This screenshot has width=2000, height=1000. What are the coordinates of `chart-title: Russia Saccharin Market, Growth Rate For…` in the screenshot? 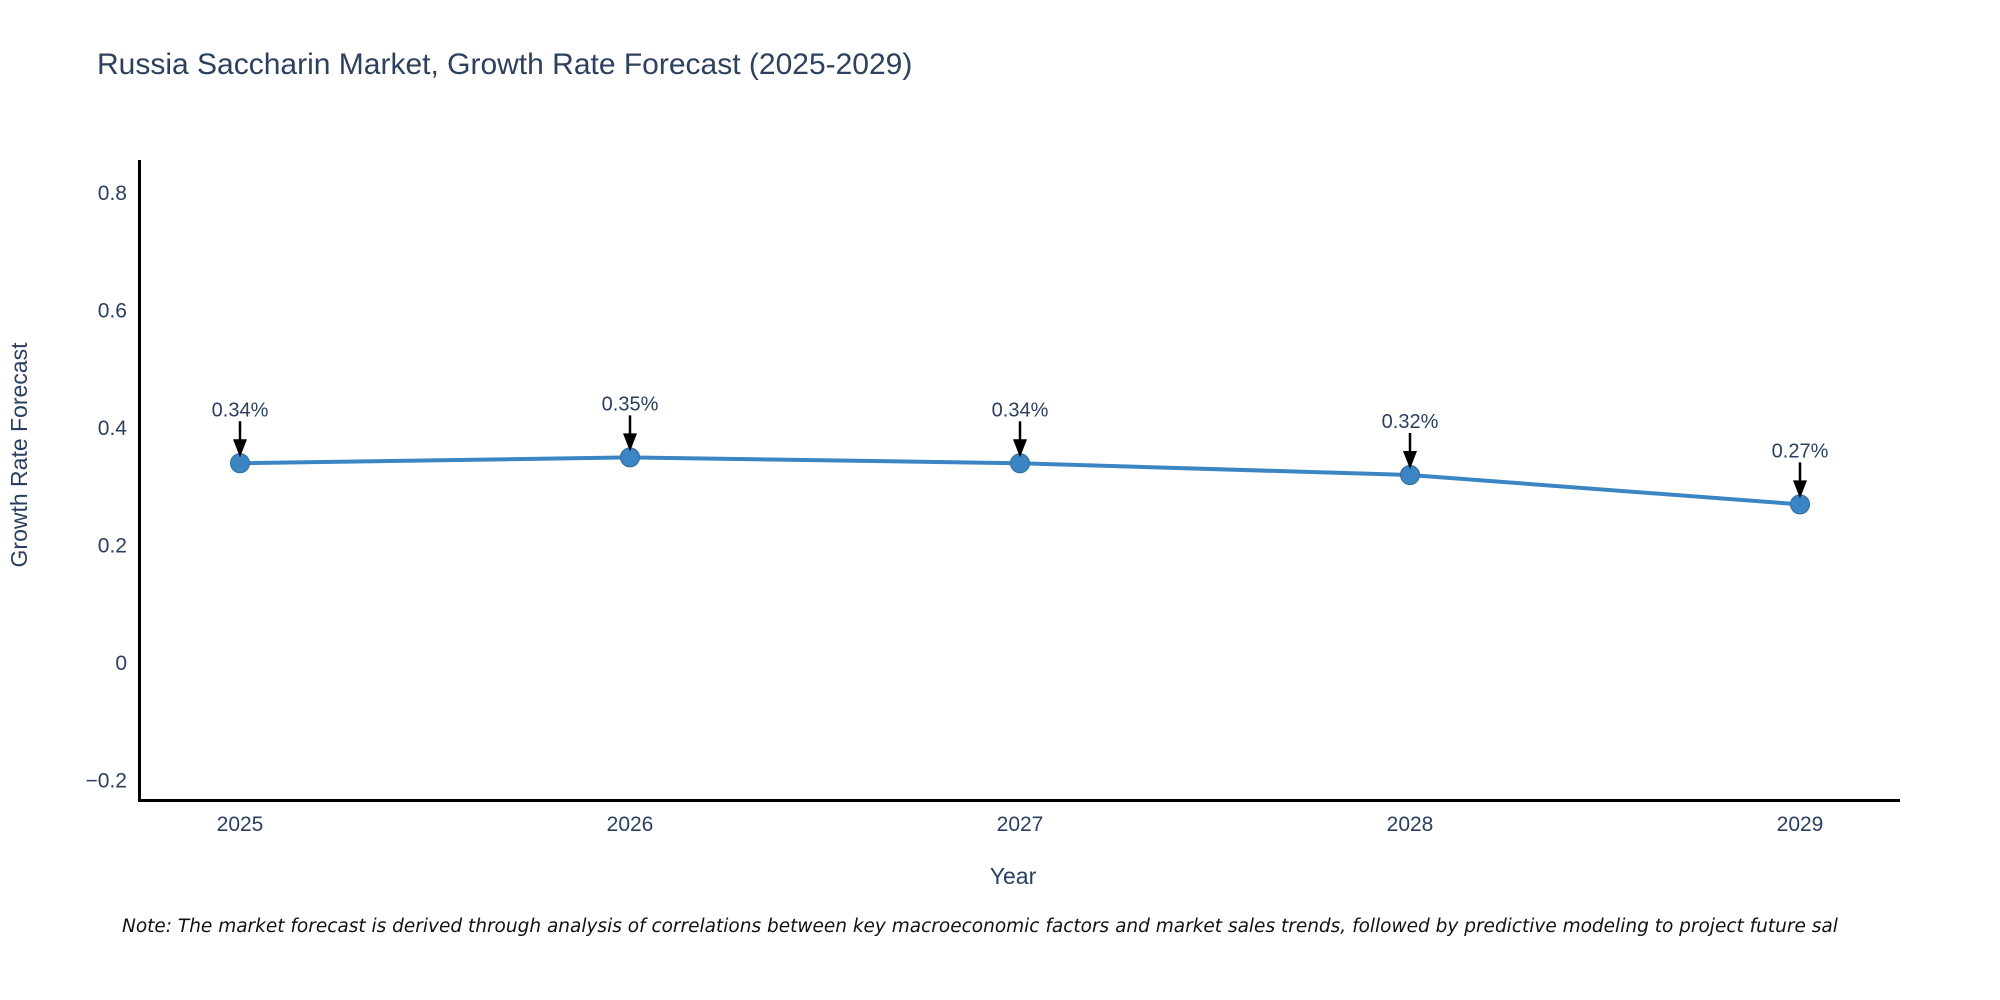 It's located at (505, 64).